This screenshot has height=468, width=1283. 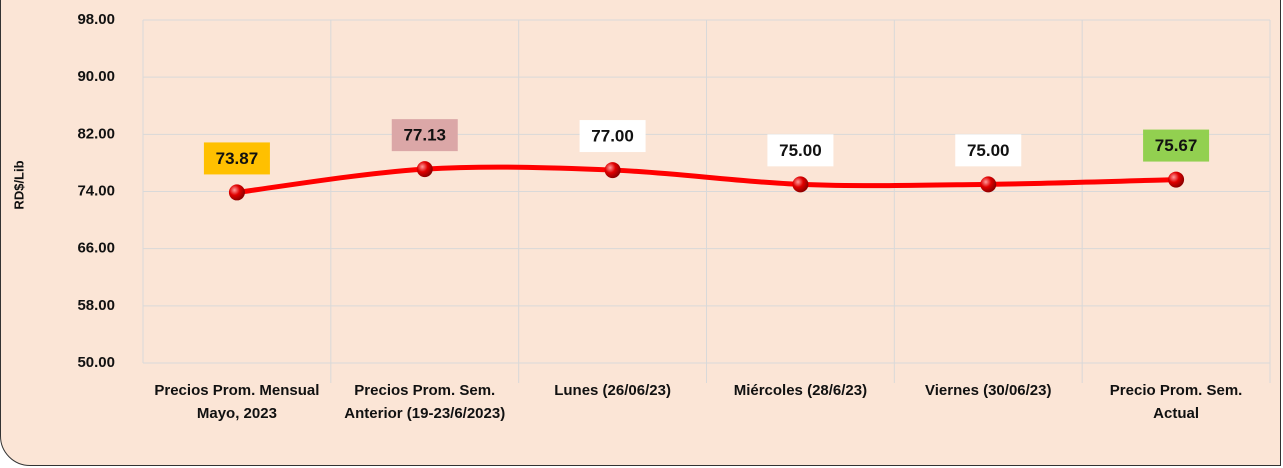 I want to click on y-tick-label: 58.00, so click(x=96, y=305).